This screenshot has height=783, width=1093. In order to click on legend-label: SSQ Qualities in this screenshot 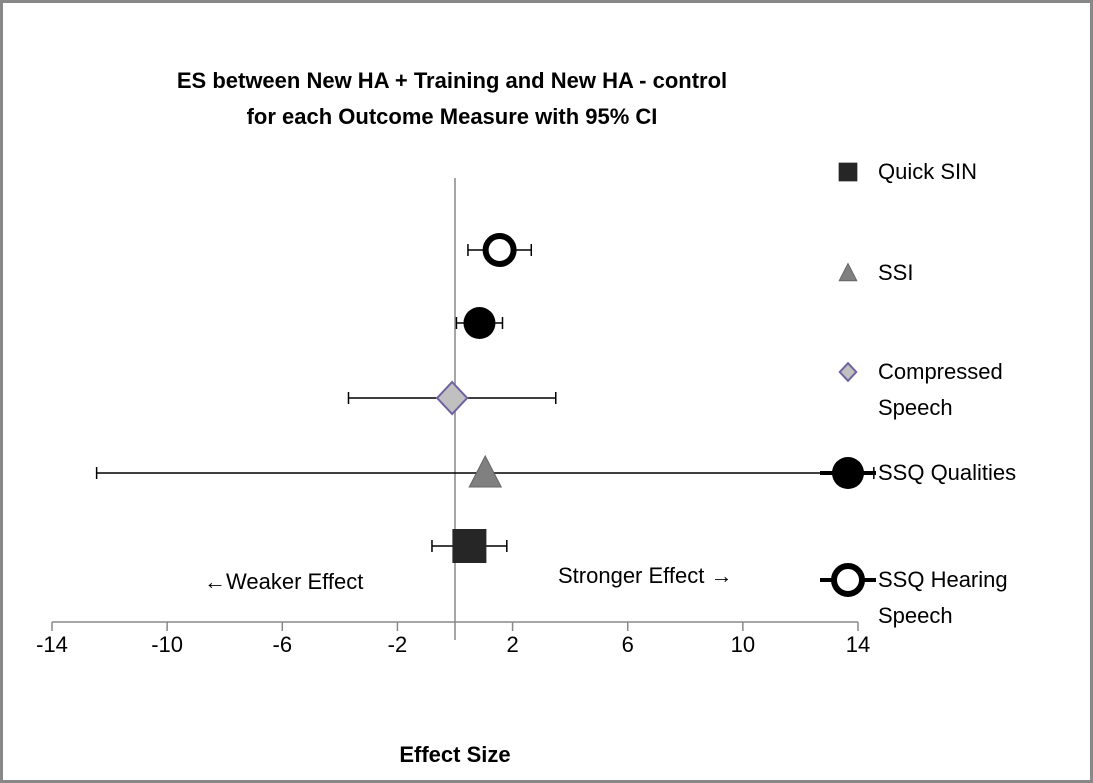, I will do `click(947, 472)`.